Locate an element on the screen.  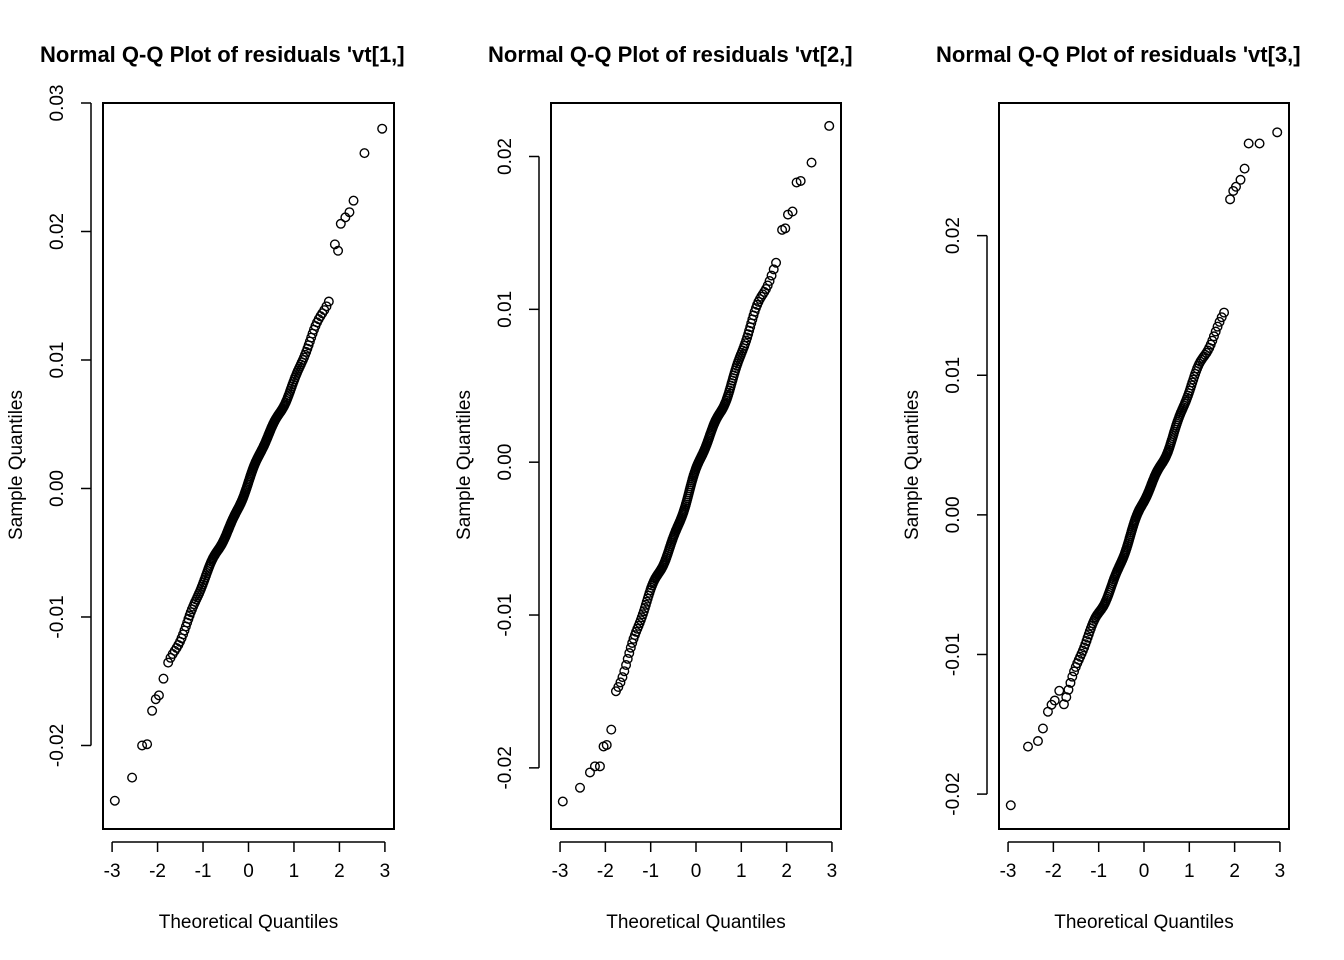
y-tick-label: 0.03 is located at coordinates (57, 103).